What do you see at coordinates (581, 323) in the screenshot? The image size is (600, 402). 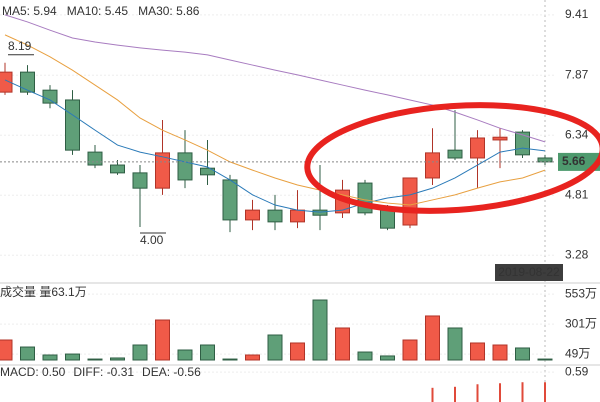 I see `y-tick-label: 301万` at bounding box center [581, 323].